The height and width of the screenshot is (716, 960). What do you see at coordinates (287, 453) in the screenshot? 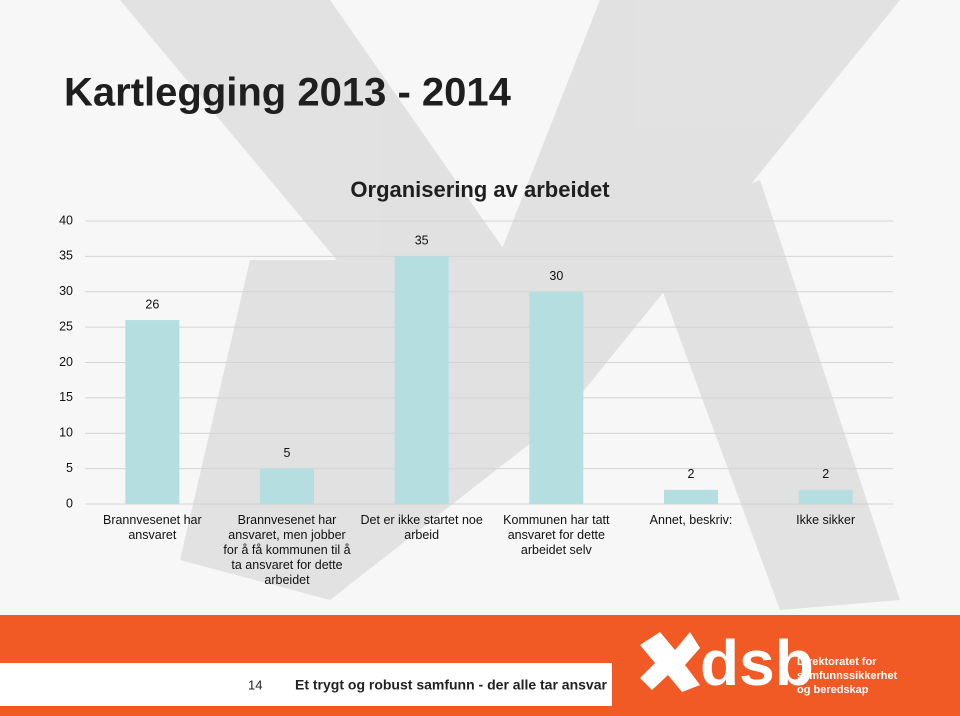
I see `value-label: 5` at bounding box center [287, 453].